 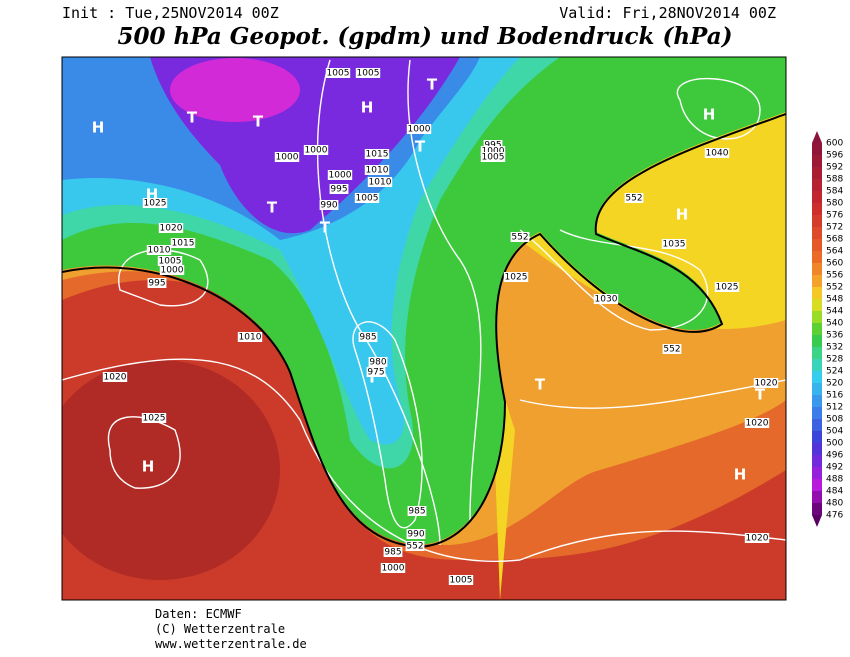 What do you see at coordinates (235, 90) in the screenshot?
I see `field-magenta` at bounding box center [235, 90].